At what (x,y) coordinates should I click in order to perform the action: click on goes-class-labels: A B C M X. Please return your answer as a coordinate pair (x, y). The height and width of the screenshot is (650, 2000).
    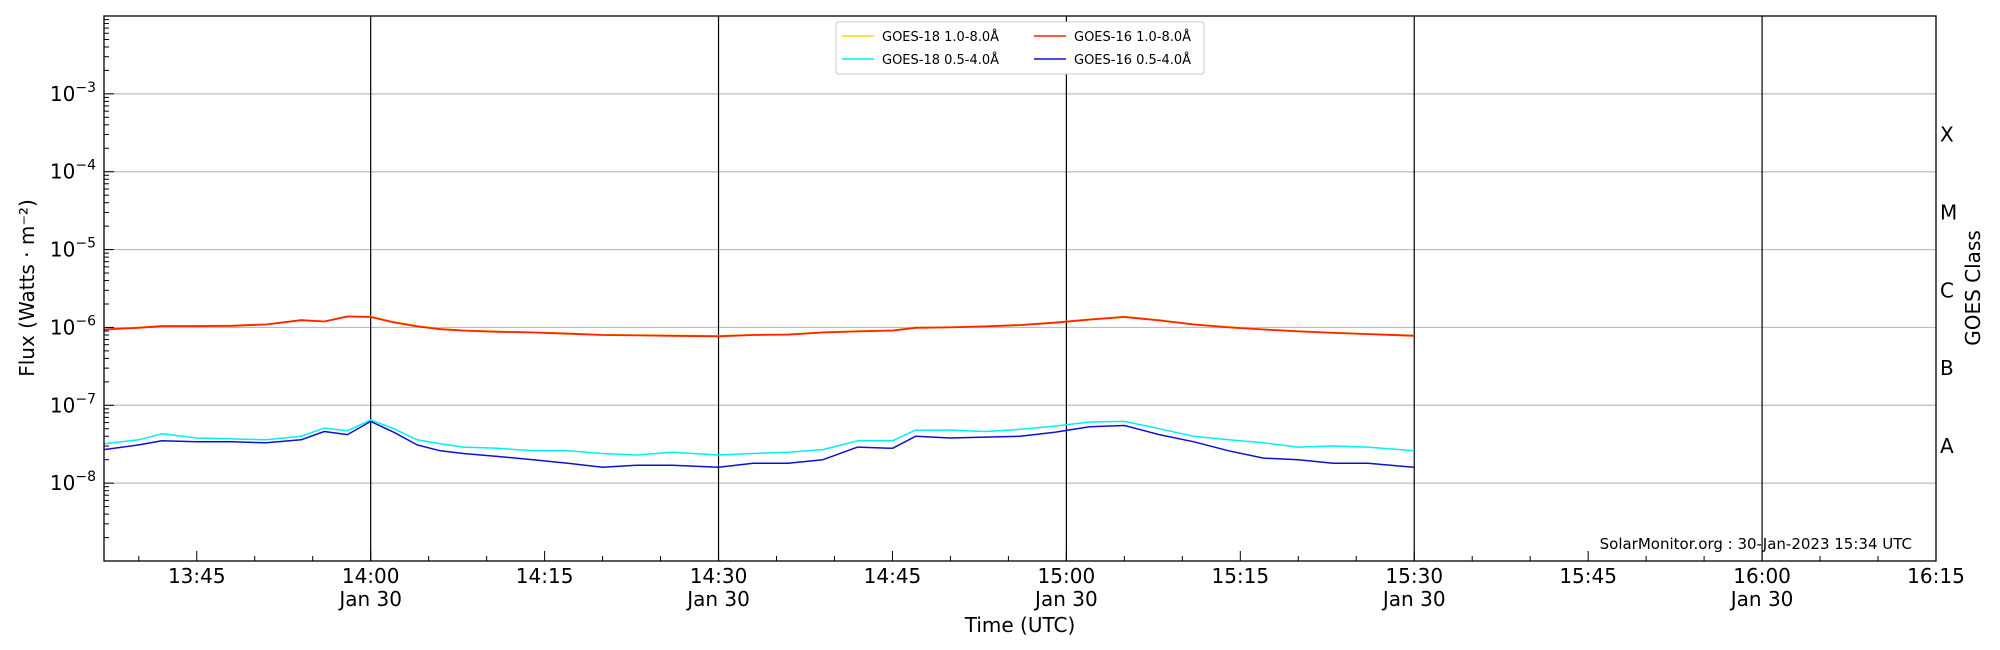
    Looking at the image, I should click on (1948, 290).